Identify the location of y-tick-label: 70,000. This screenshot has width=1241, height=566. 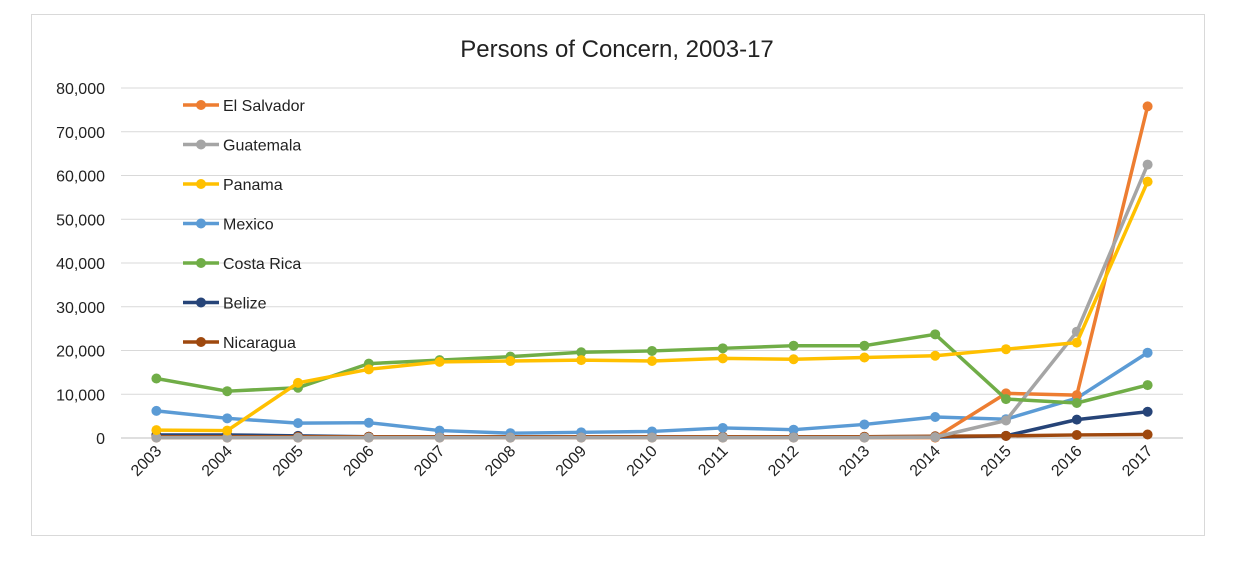
(80, 133).